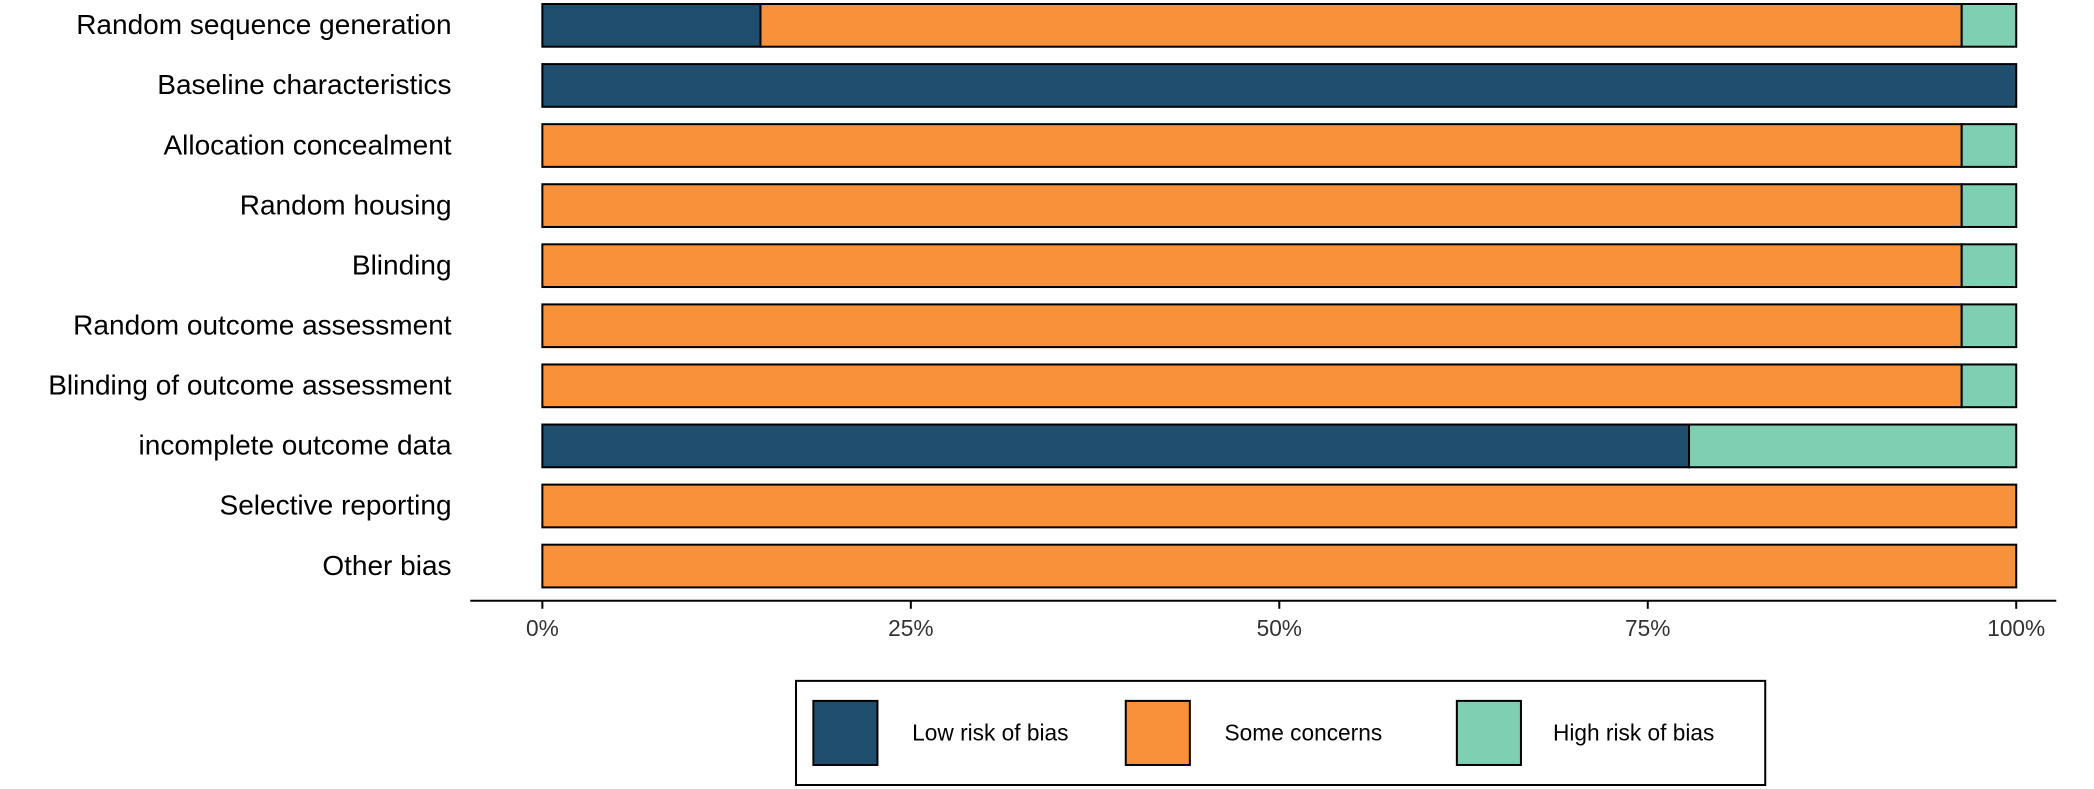  I want to click on x-tick-label: 0%, so click(542, 628).